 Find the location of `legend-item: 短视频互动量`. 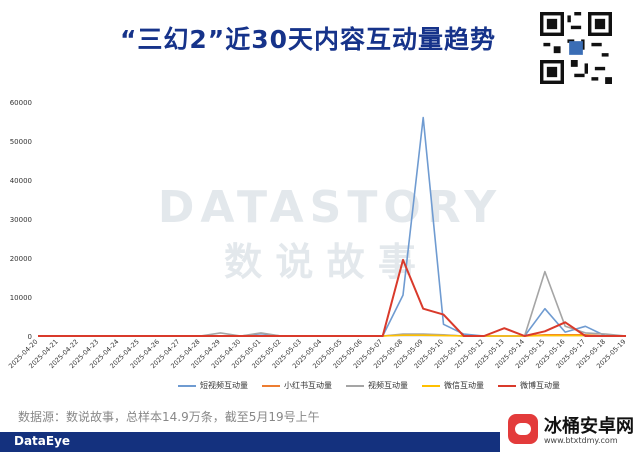

legend-item: 短视频互动量 is located at coordinates (213, 385).